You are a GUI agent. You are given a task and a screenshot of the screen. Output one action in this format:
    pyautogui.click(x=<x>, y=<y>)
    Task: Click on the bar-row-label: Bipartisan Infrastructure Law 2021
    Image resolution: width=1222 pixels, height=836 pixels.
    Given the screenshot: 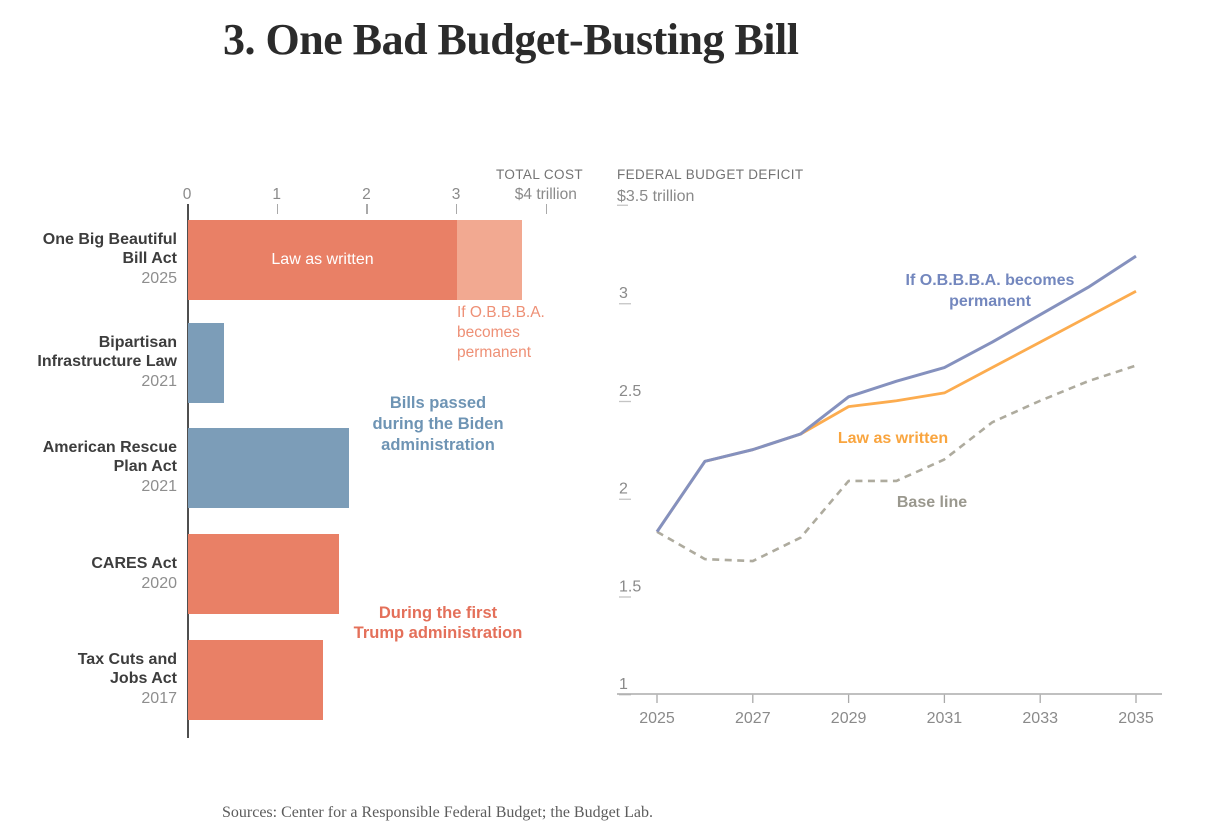 What is the action you would take?
    pyautogui.click(x=102, y=363)
    